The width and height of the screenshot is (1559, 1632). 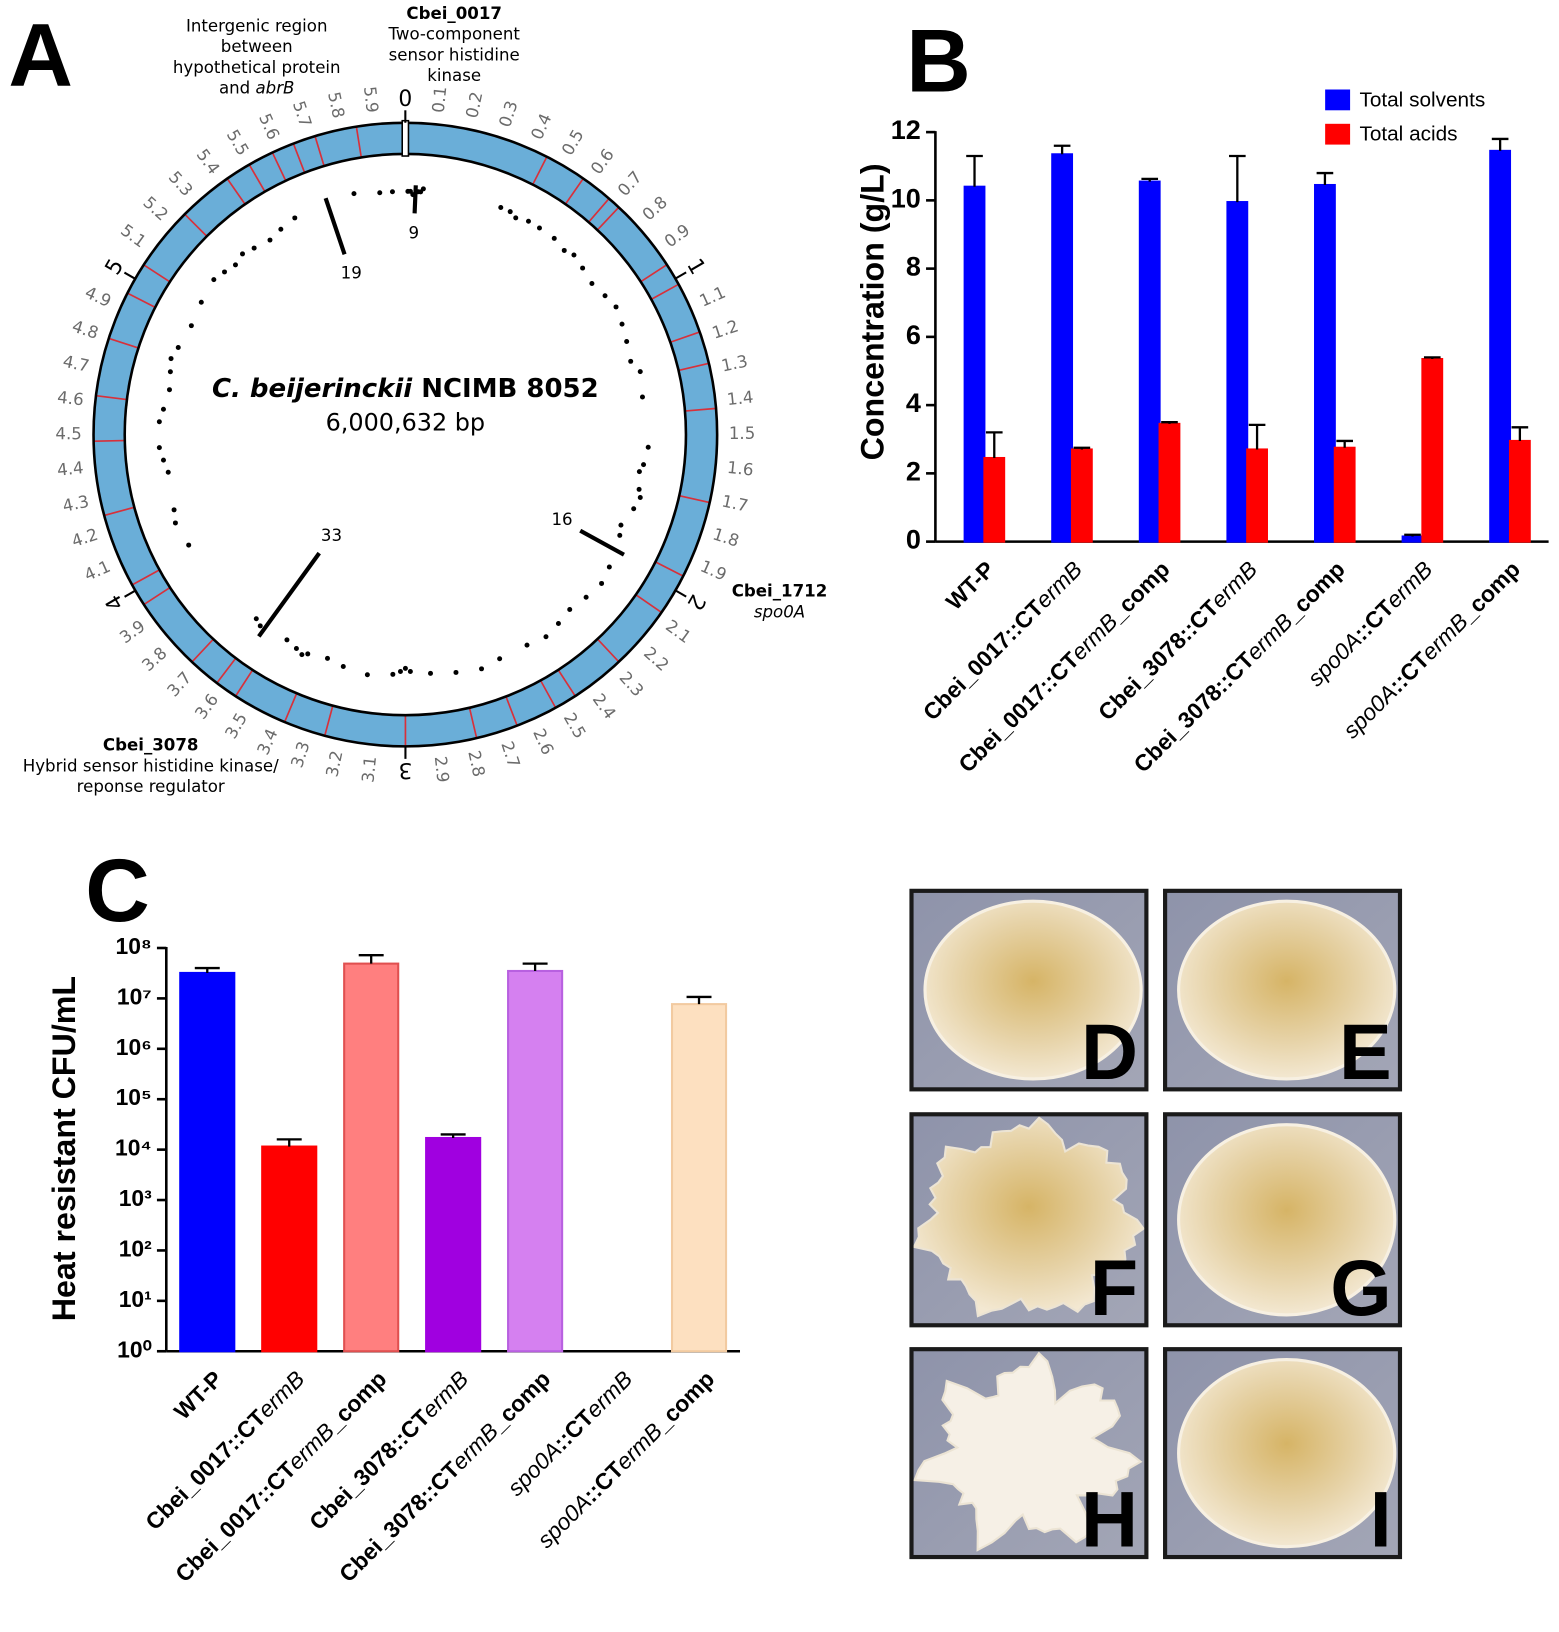 I want to click on tick-label: 3.1, so click(x=369, y=769).